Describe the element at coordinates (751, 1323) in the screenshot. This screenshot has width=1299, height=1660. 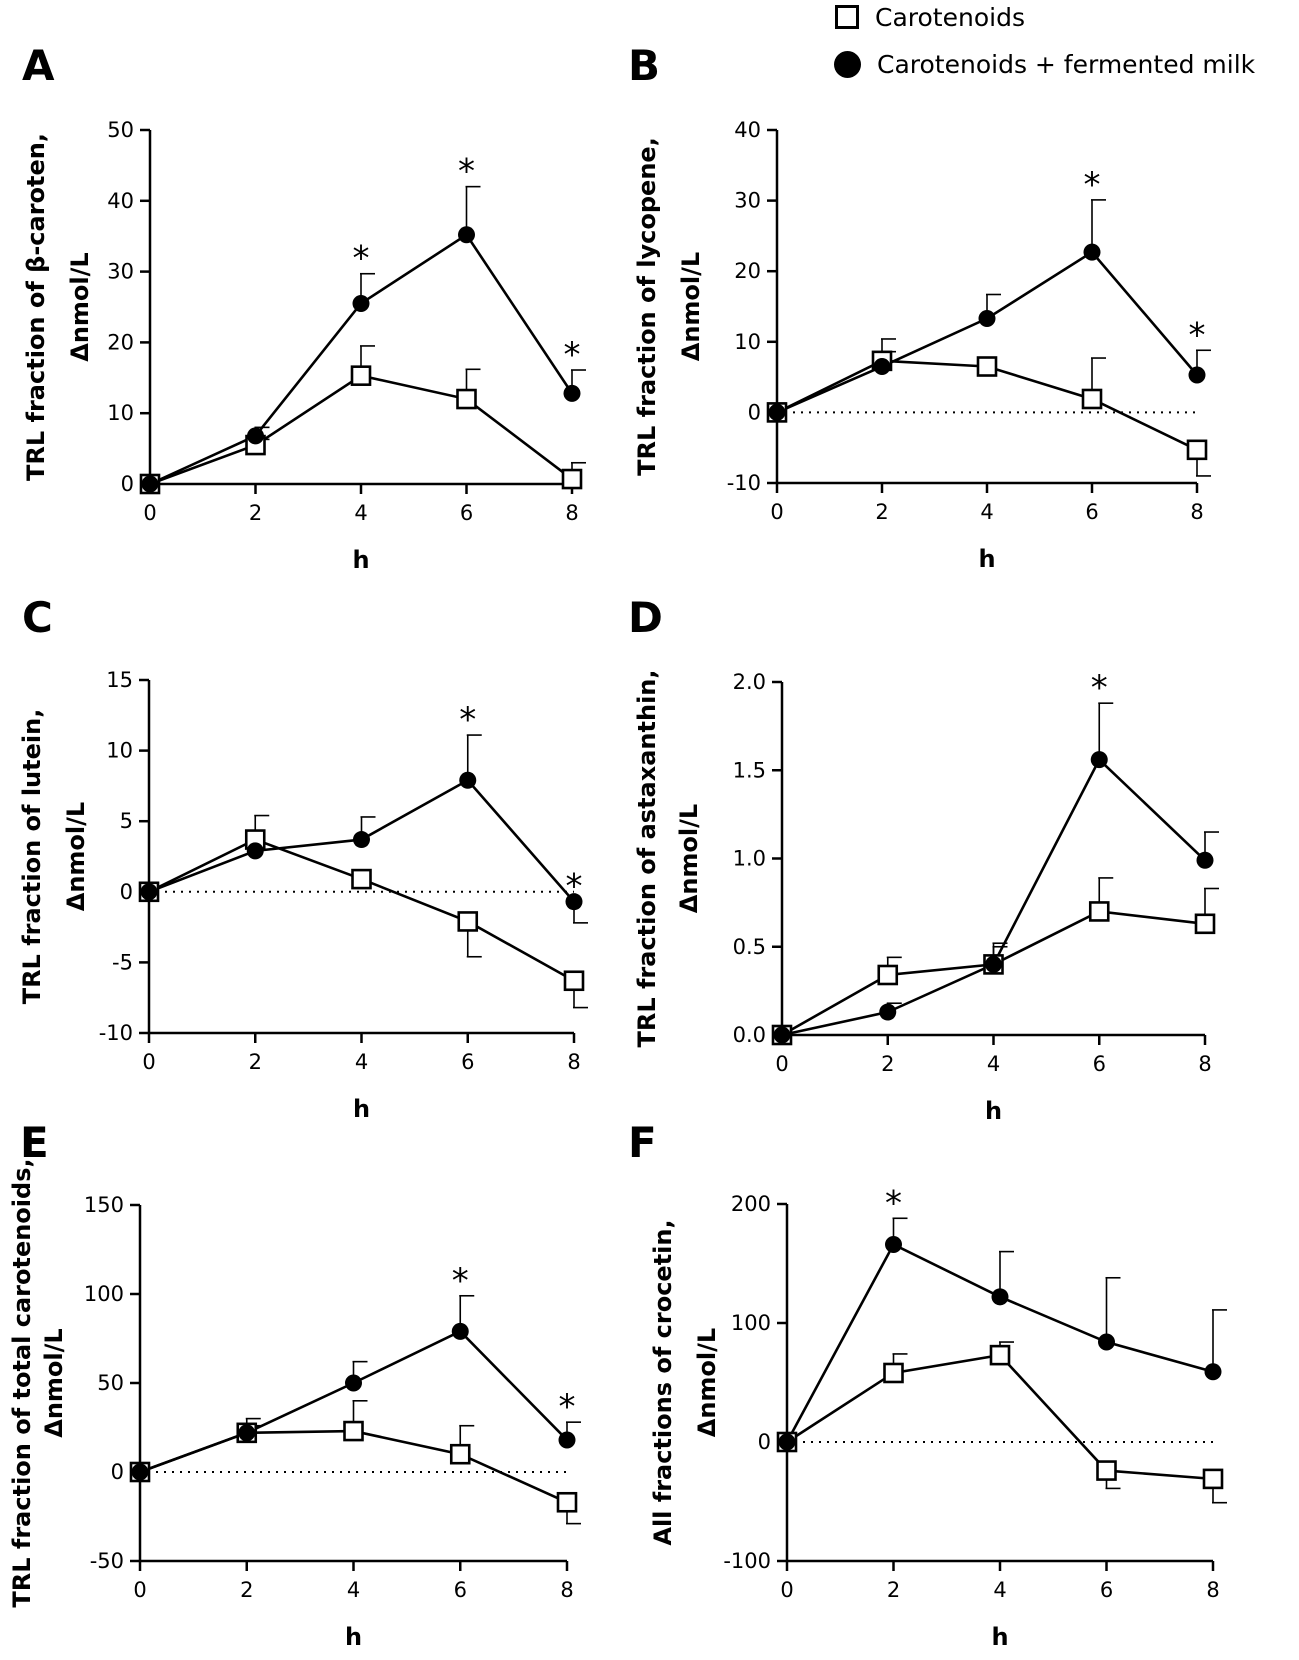
I see `y-tick-label: 100` at that location.